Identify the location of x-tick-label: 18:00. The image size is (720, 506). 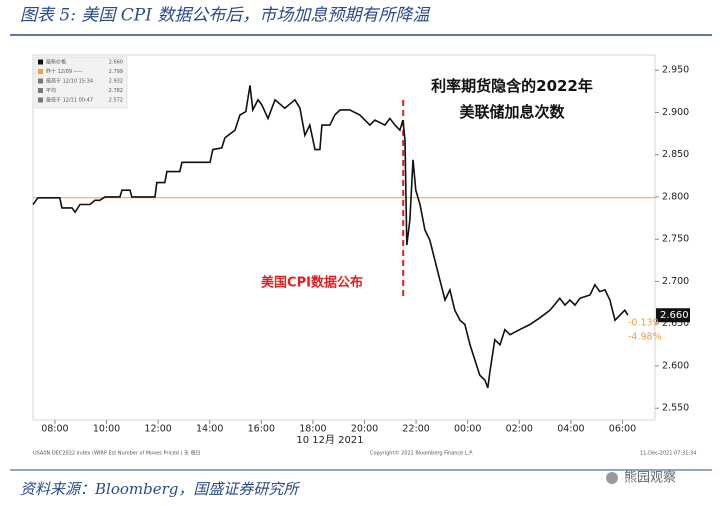
(312, 429).